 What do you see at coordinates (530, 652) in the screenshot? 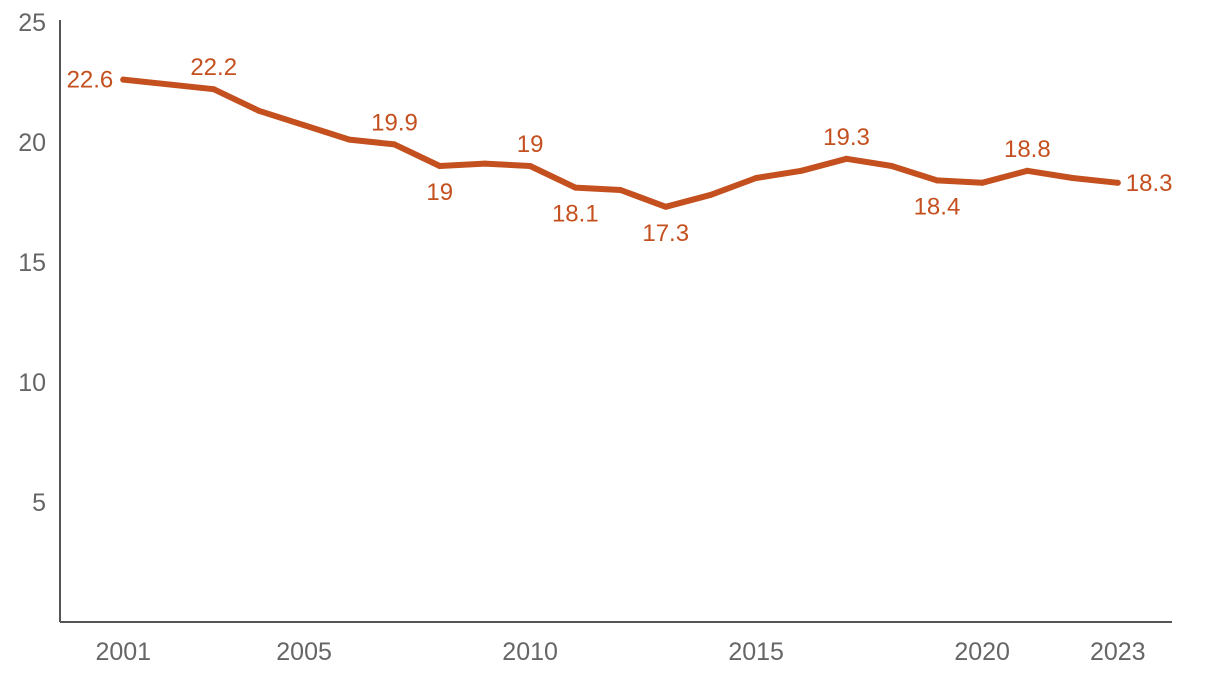
I see `x-tick-label: 2010` at bounding box center [530, 652].